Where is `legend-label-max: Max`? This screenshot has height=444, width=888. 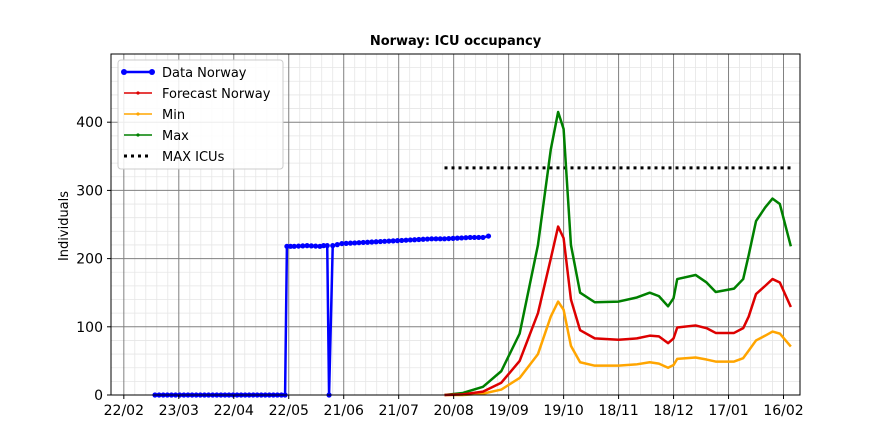 legend-label-max: Max is located at coordinates (175, 136).